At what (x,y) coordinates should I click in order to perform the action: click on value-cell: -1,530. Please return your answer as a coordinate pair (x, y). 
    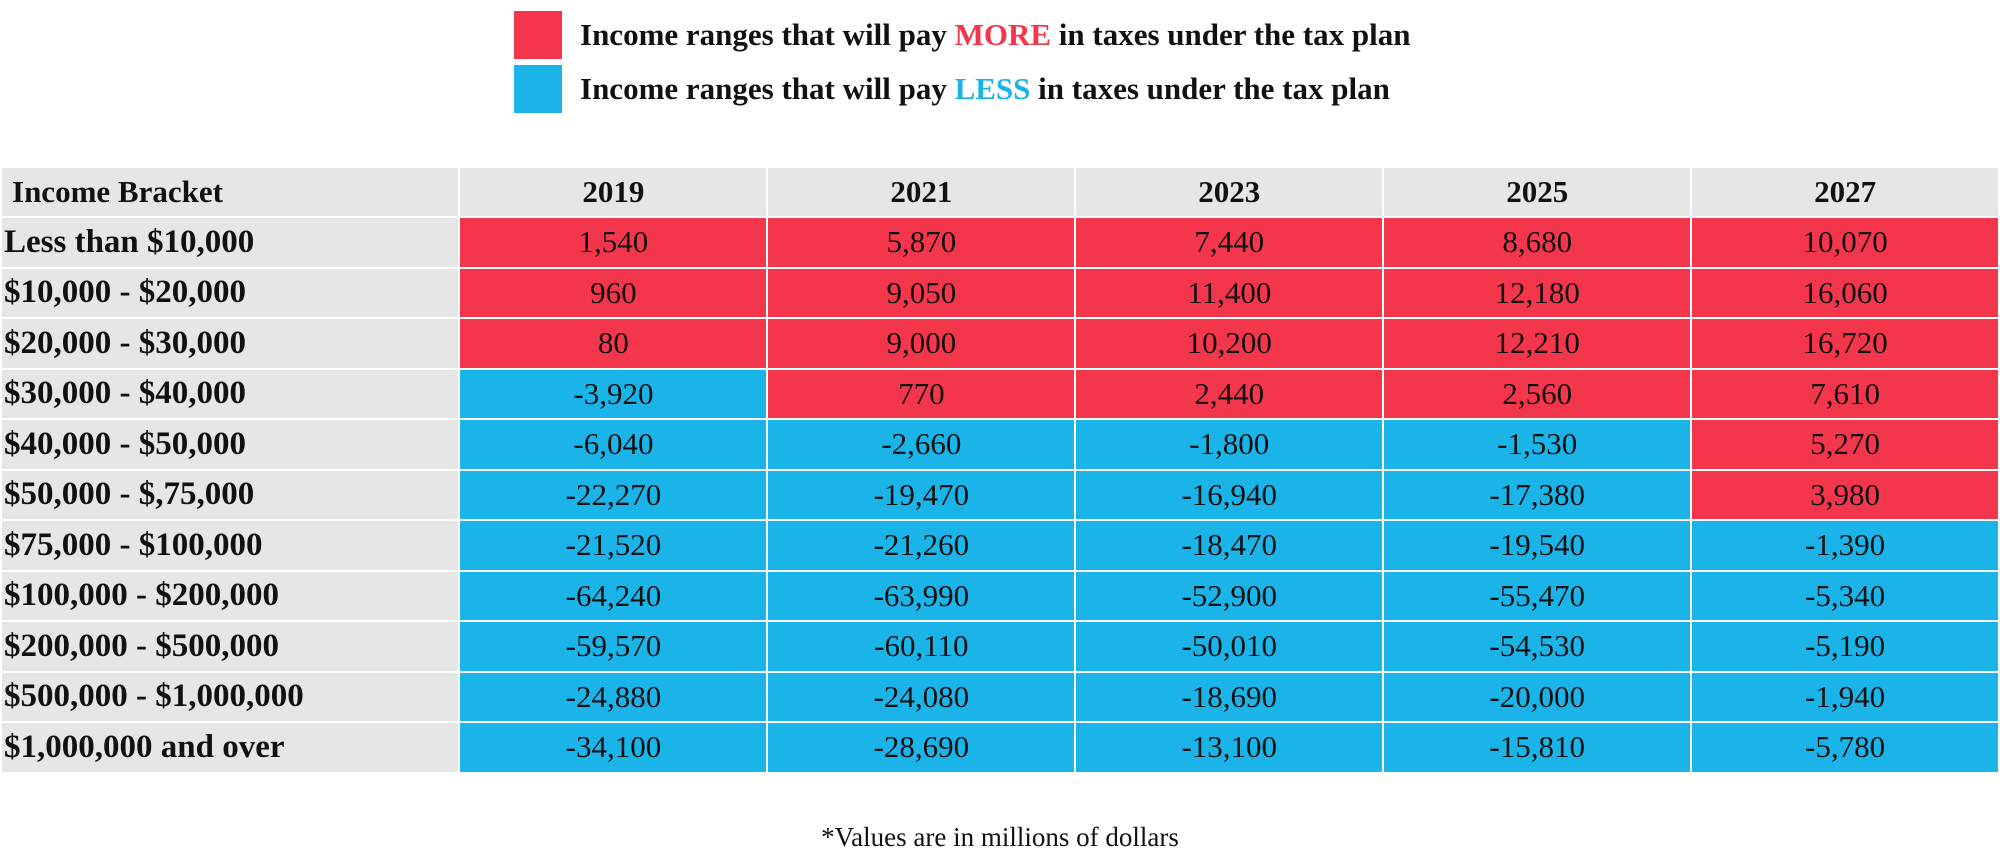
    Looking at the image, I should click on (1537, 444).